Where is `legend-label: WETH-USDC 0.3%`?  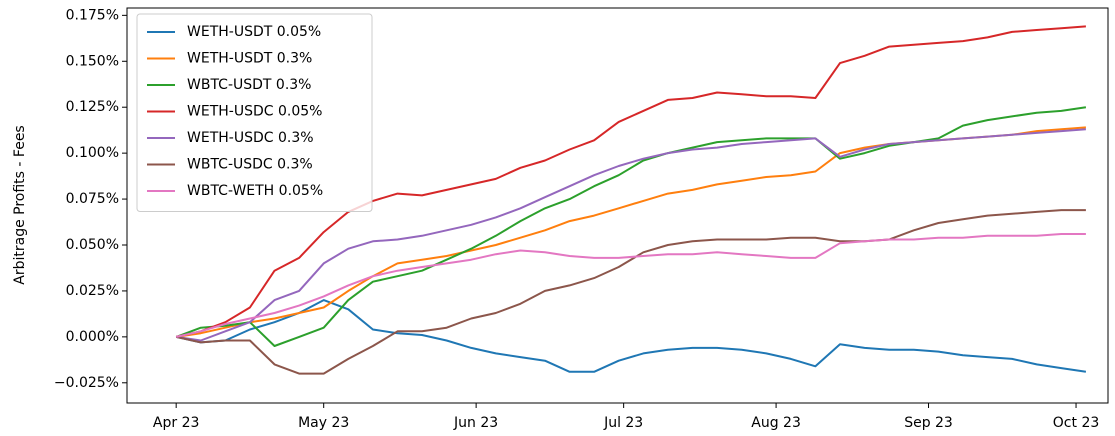 legend-label: WETH-USDC 0.3% is located at coordinates (250, 138).